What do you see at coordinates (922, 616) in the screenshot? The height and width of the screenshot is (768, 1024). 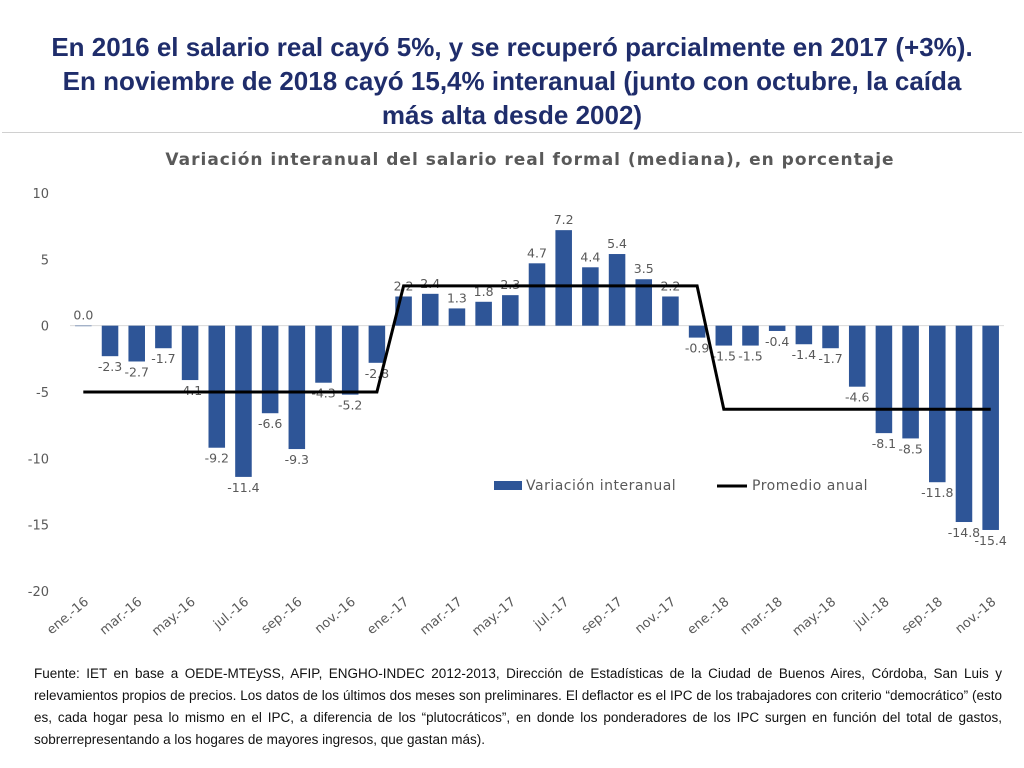 I see `x-tick-label: sep.-18` at bounding box center [922, 616].